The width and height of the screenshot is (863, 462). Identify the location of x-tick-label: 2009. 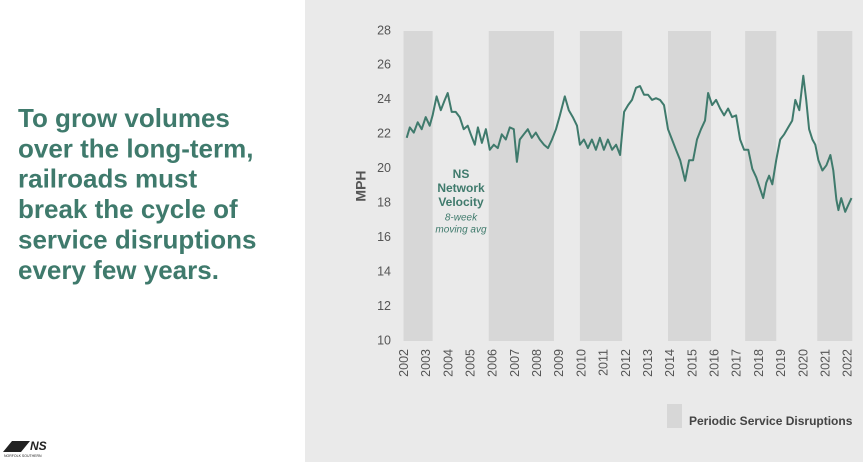
(559, 363).